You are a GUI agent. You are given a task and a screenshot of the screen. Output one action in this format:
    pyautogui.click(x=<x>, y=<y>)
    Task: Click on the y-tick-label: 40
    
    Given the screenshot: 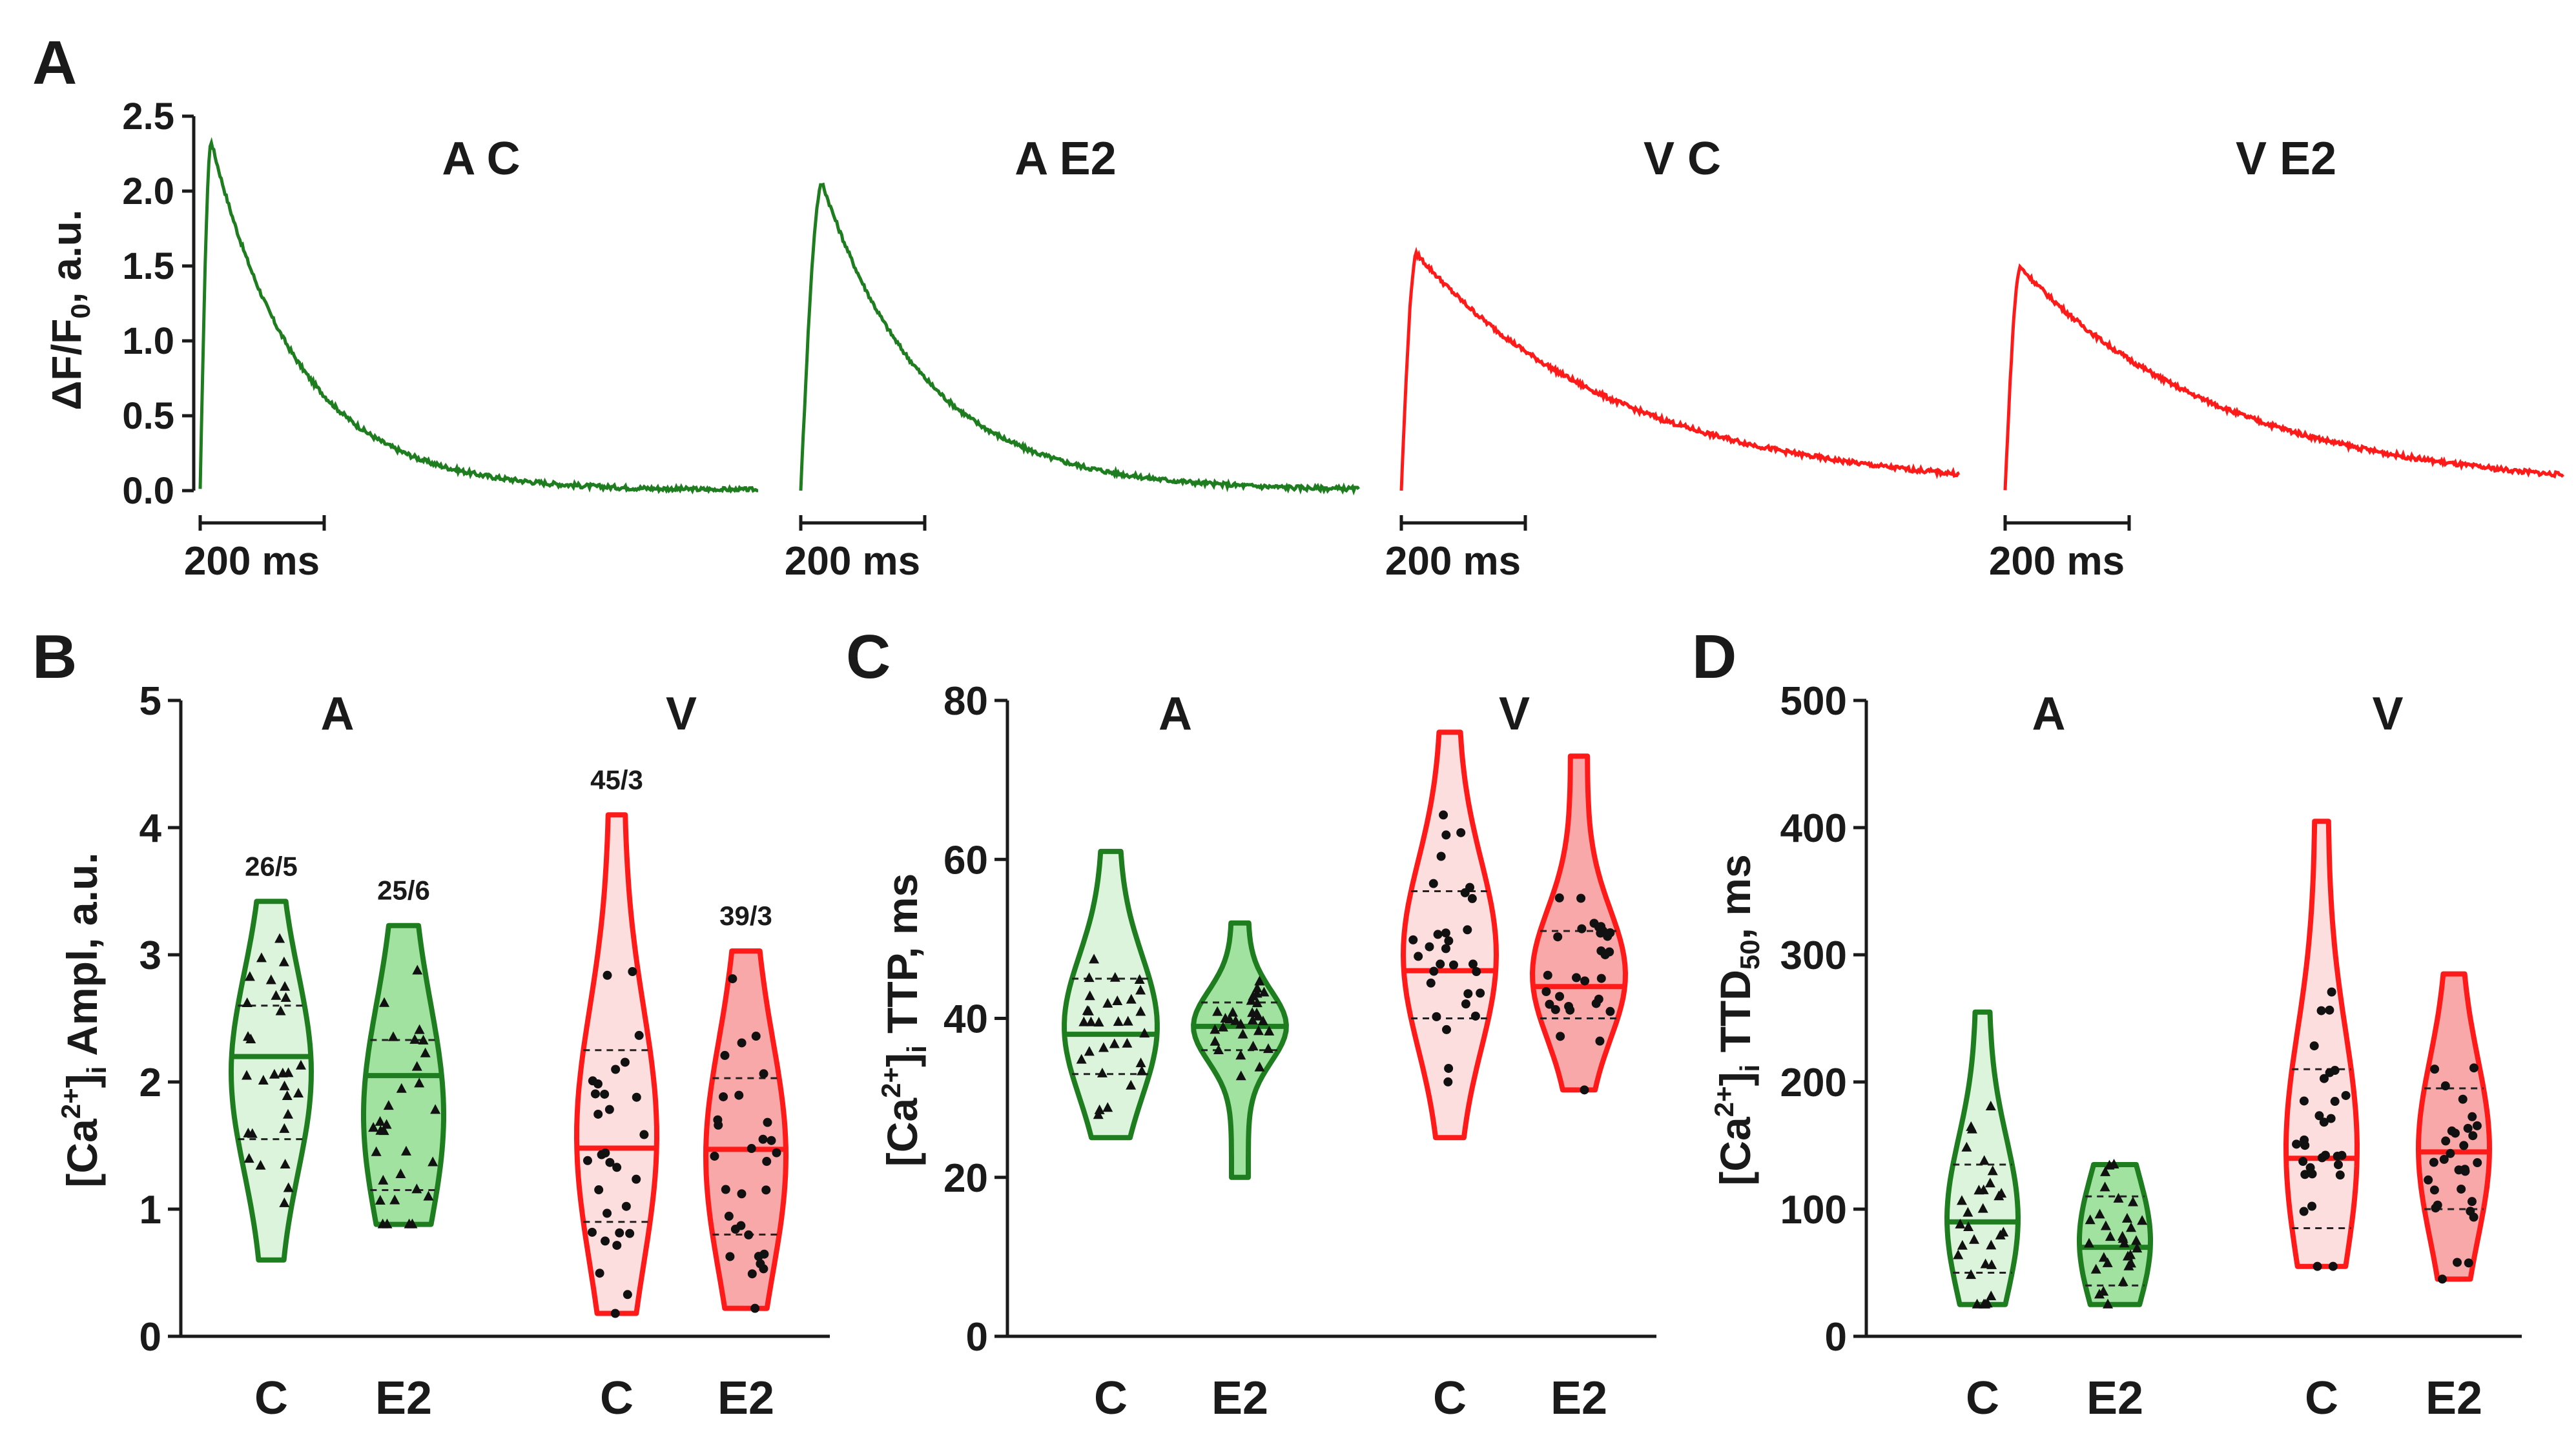 What is the action you would take?
    pyautogui.click(x=965, y=1019)
    